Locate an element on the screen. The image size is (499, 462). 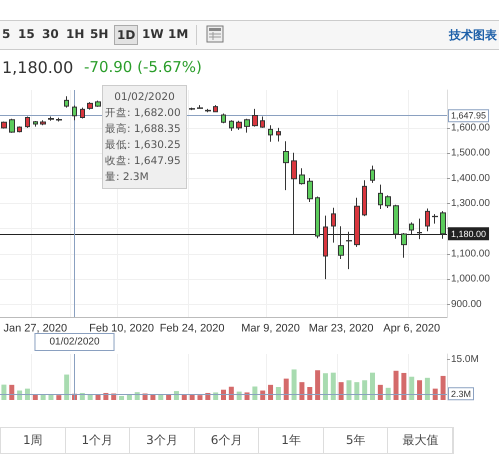
x-tick-label: Mar 9, 2020 is located at coordinates (270, 328).